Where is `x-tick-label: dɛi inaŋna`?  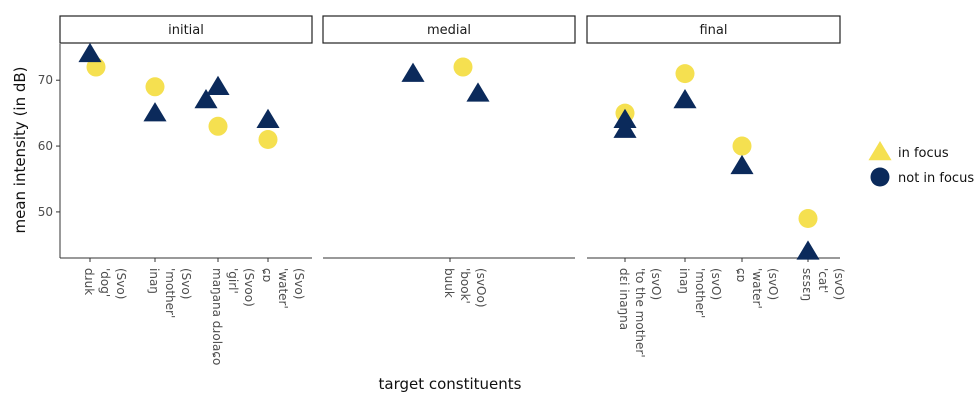
x-tick-label: dɛi inaŋna is located at coordinates (624, 299).